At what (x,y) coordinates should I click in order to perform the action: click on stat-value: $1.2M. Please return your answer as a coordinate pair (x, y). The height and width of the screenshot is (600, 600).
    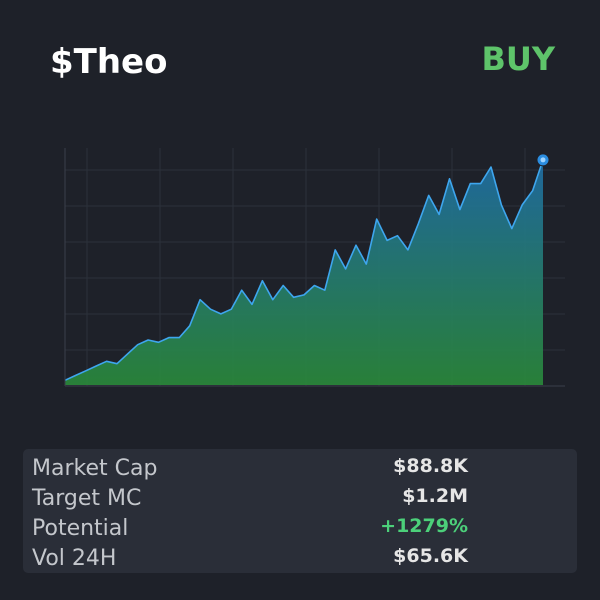
    Looking at the image, I should click on (435, 496).